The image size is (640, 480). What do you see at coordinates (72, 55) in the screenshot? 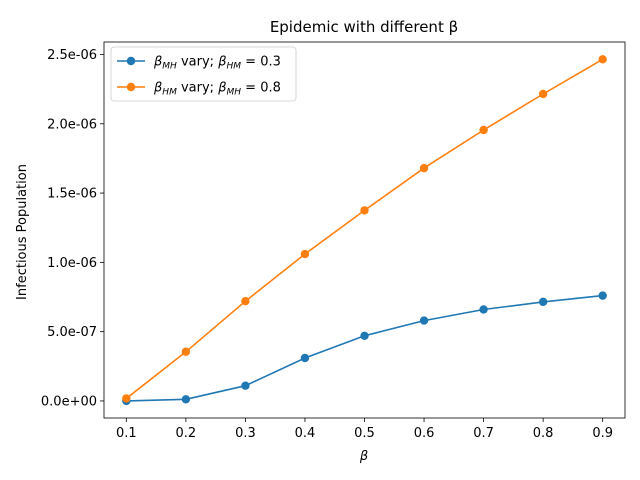
I see `y-tick-label: 2.5e-06` at bounding box center [72, 55].